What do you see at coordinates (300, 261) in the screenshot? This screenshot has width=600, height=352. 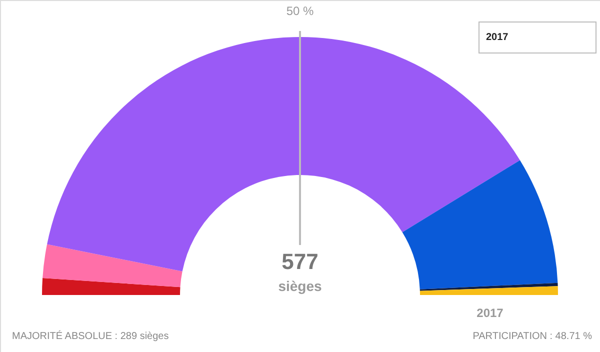 I see `text: 577` at bounding box center [300, 261].